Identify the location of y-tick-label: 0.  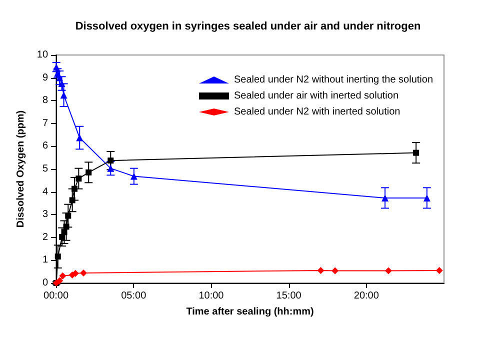
(45, 283).